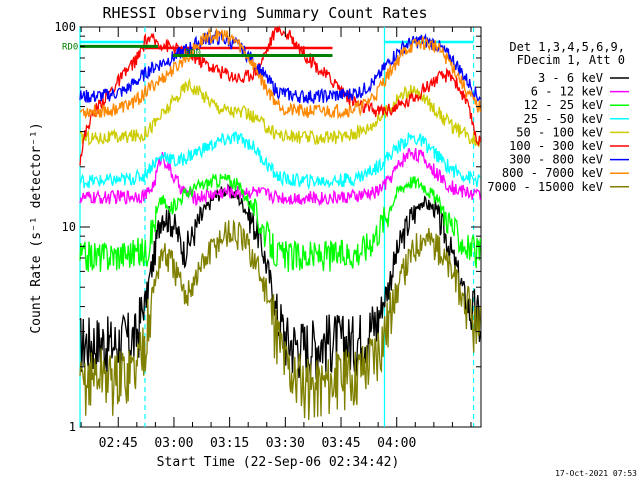  What do you see at coordinates (571, 60) in the screenshot?
I see `legend-subtitle: FDecim 1, Att 0` at bounding box center [571, 60].